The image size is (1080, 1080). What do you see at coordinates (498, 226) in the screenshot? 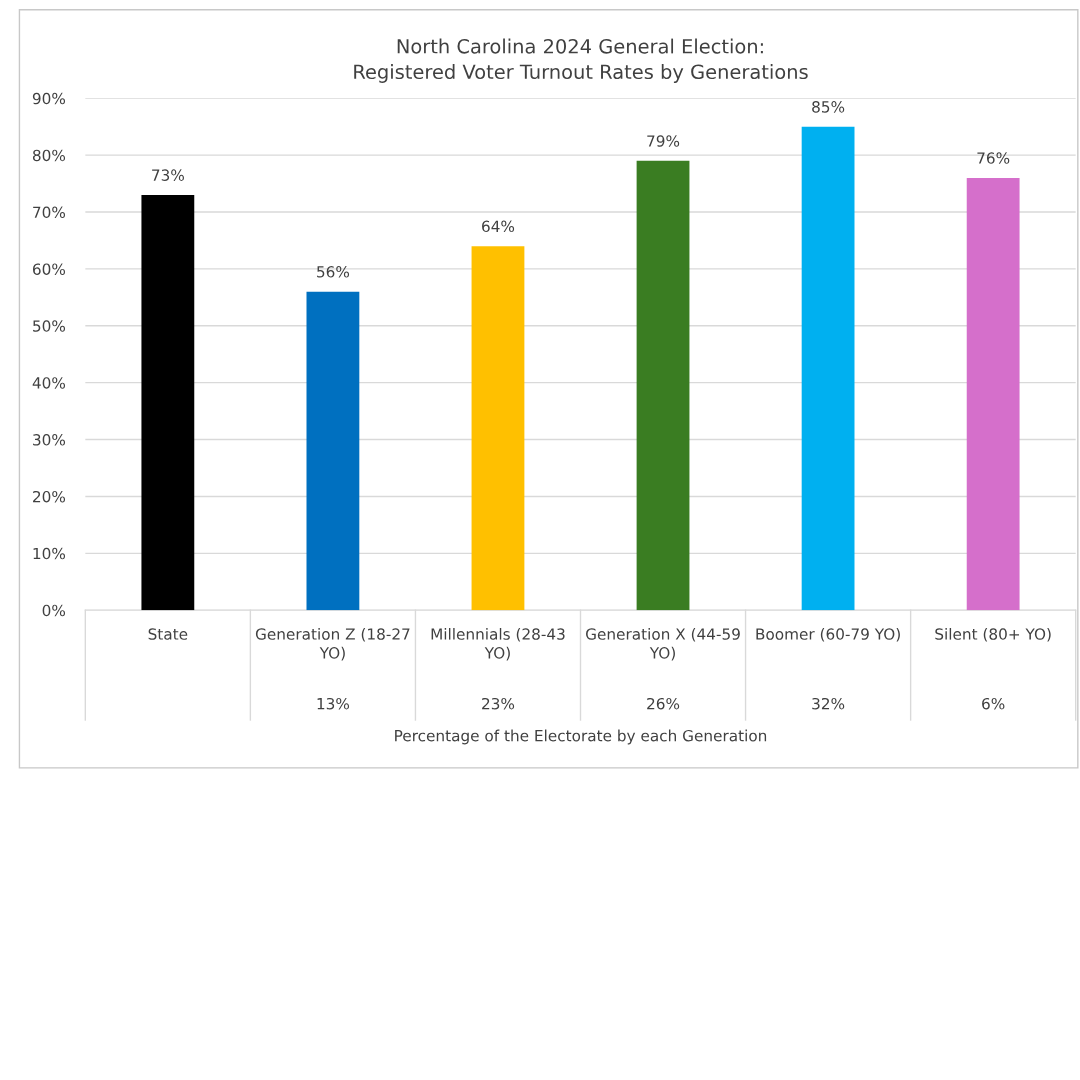
I see `data-label: 64%` at bounding box center [498, 226].